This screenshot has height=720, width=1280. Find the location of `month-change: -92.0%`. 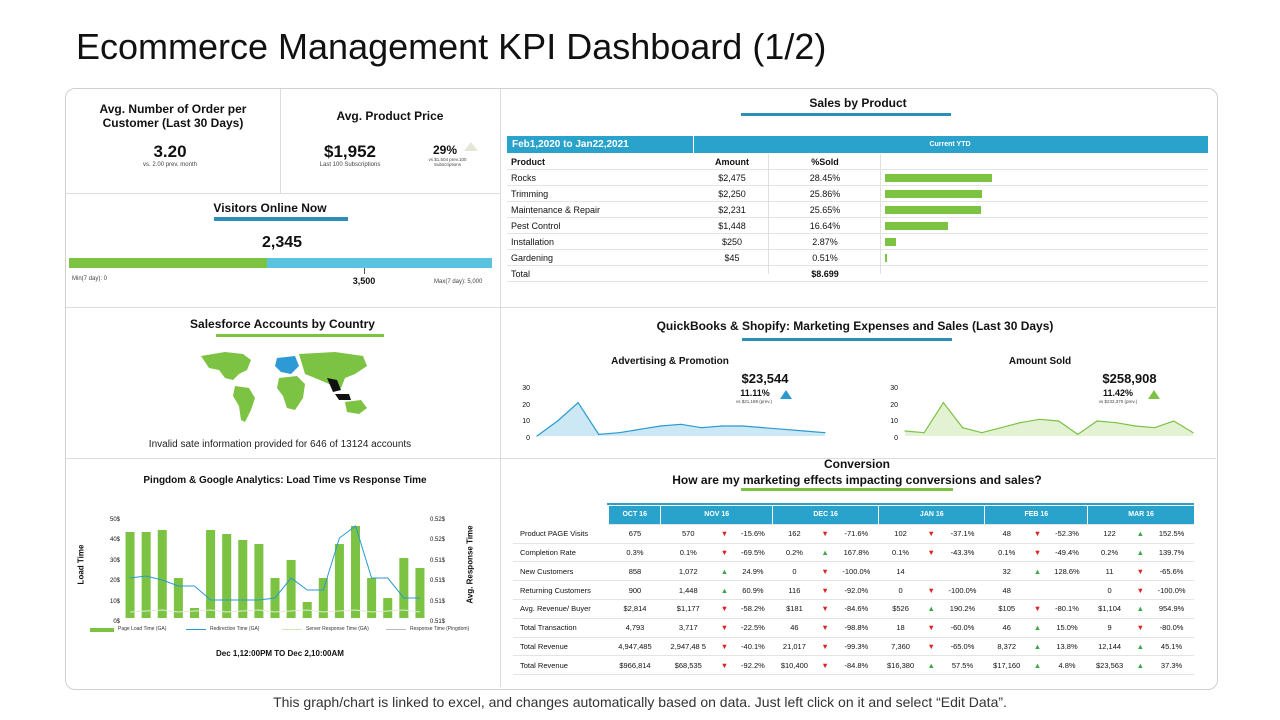

month-change: -92.0% is located at coordinates (856, 590).